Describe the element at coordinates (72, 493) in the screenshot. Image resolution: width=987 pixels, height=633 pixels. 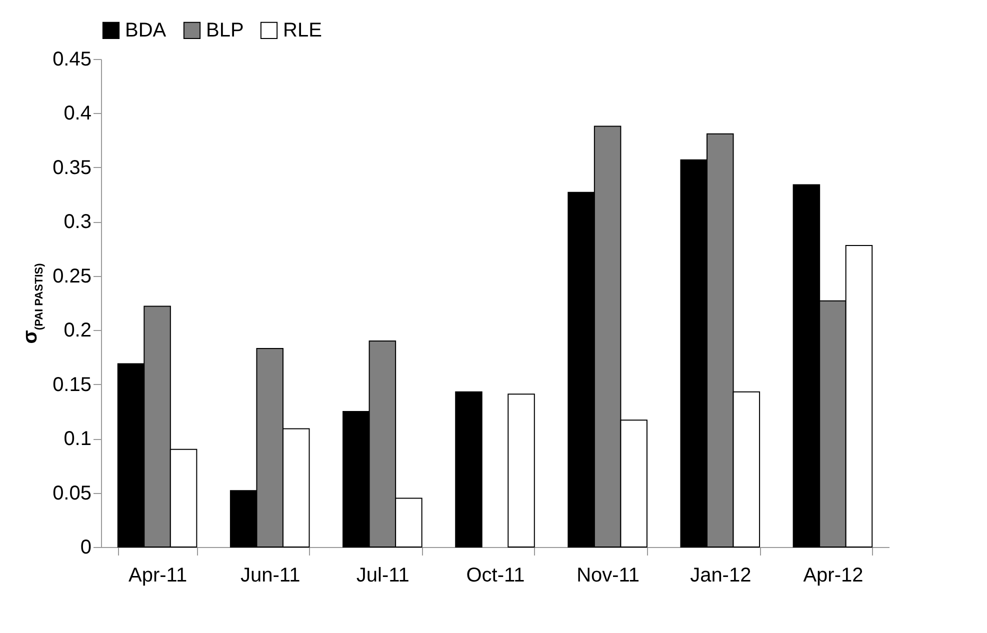
I see `y-tick-label: 0.05` at that location.